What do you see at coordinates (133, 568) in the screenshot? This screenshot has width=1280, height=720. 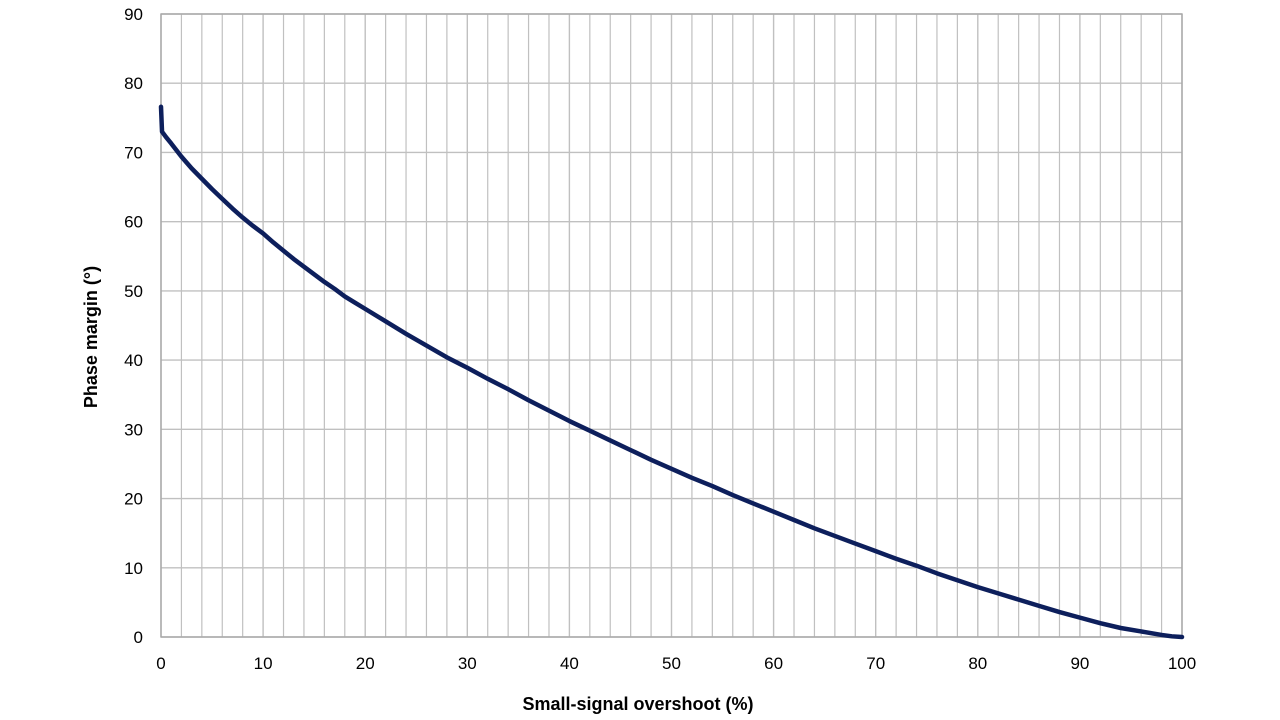 I see `y-tick-label: 10` at bounding box center [133, 568].